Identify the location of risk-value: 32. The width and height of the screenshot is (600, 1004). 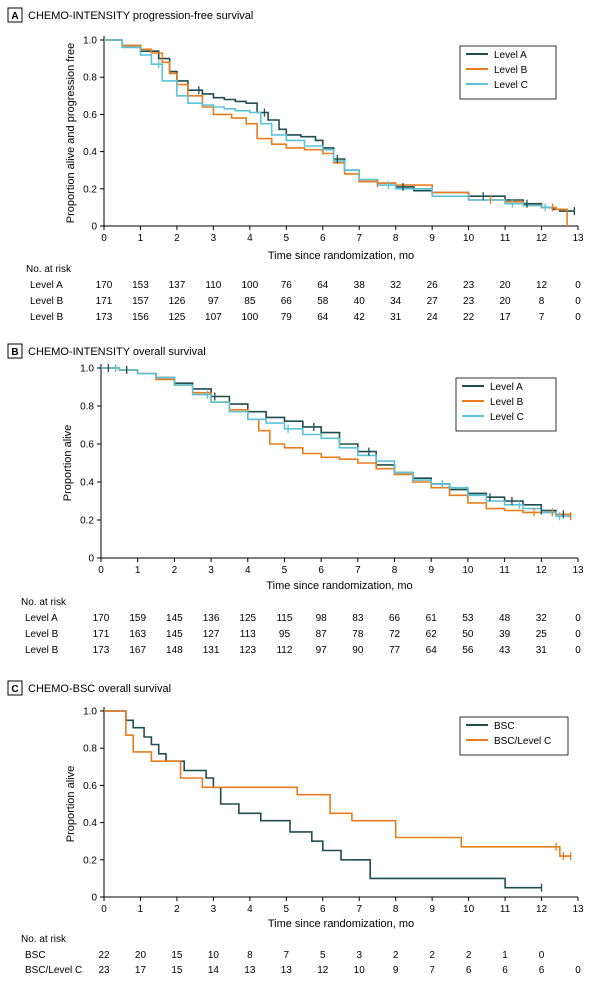
(396, 285).